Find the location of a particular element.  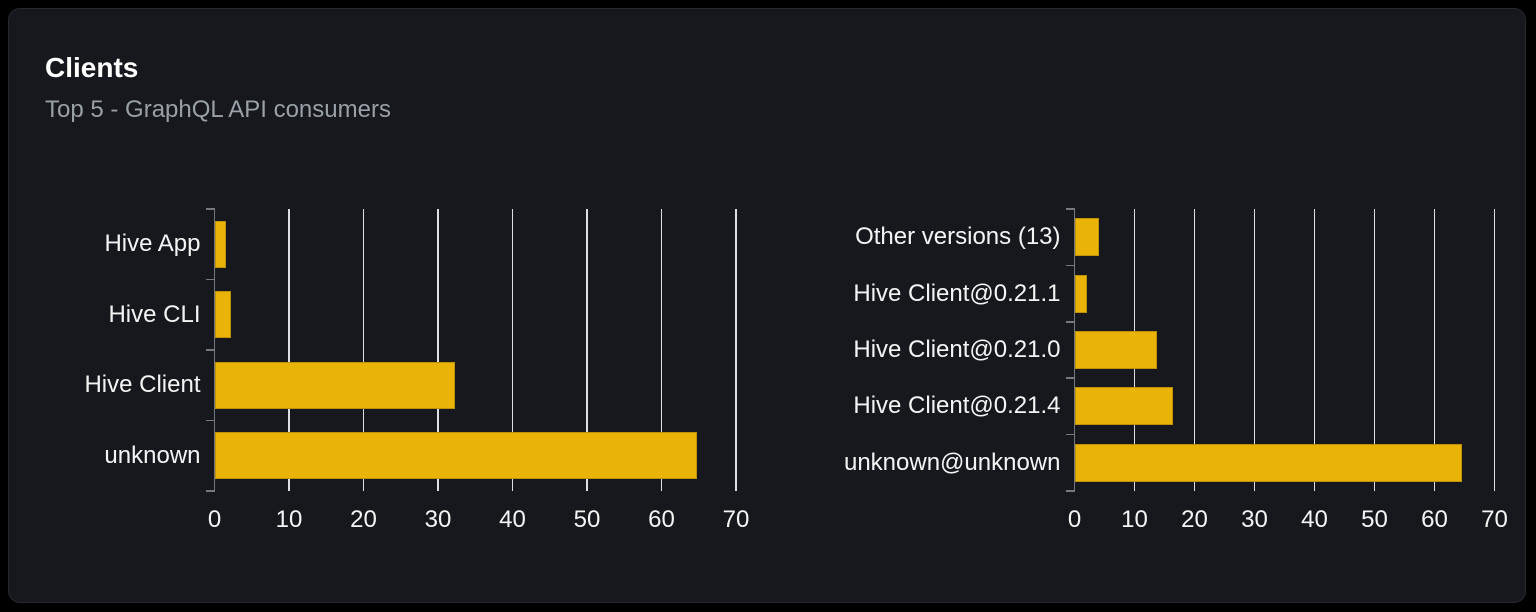

card-title: Clients is located at coordinates (92, 67).